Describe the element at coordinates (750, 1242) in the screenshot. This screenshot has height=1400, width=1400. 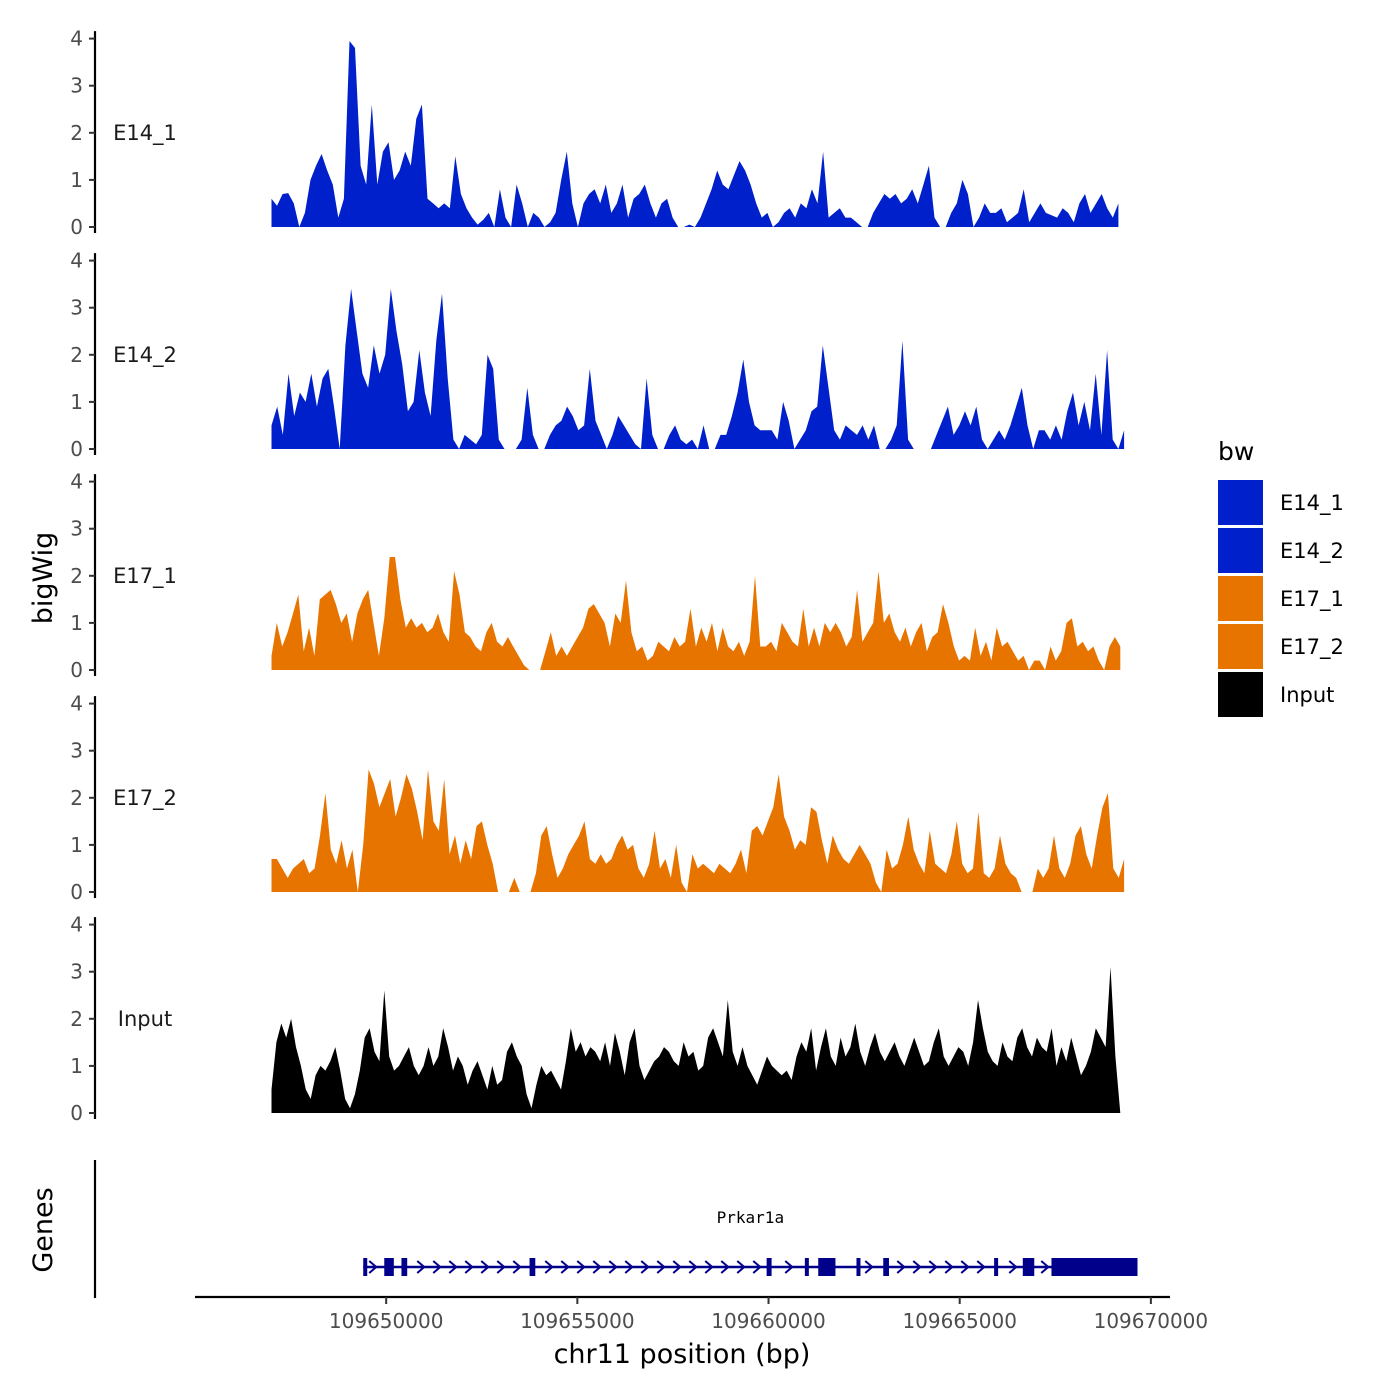
I see `gene-prkar1a: Prkar1a` at that location.